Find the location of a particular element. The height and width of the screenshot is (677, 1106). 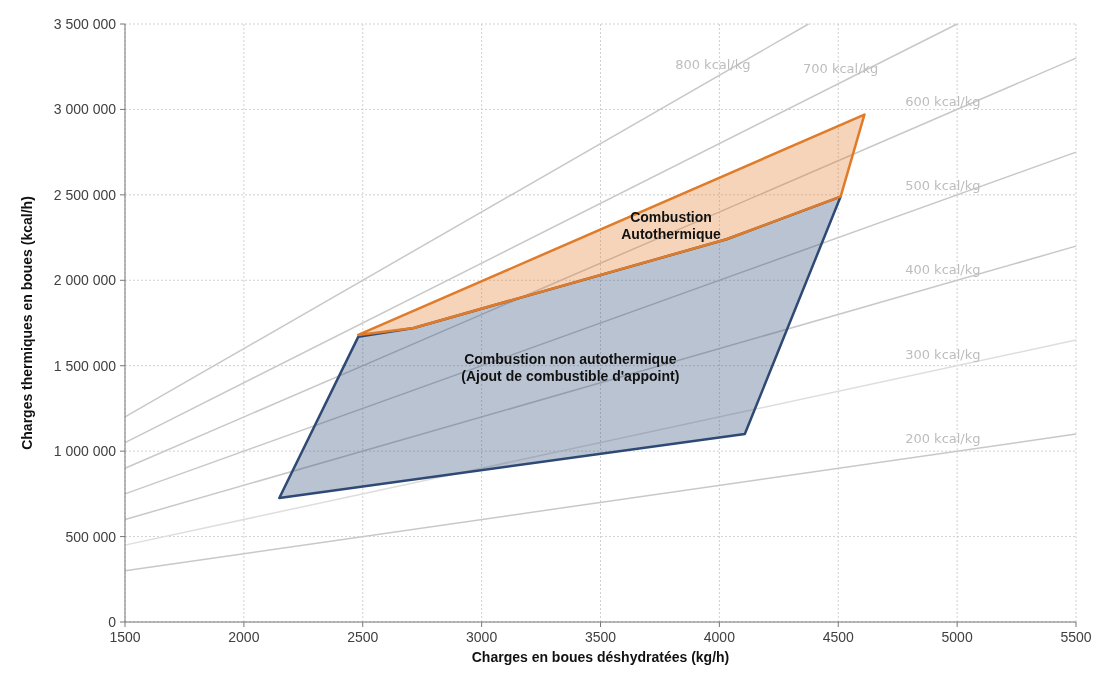

series-label: 200 kcal/kg is located at coordinates (943, 439).